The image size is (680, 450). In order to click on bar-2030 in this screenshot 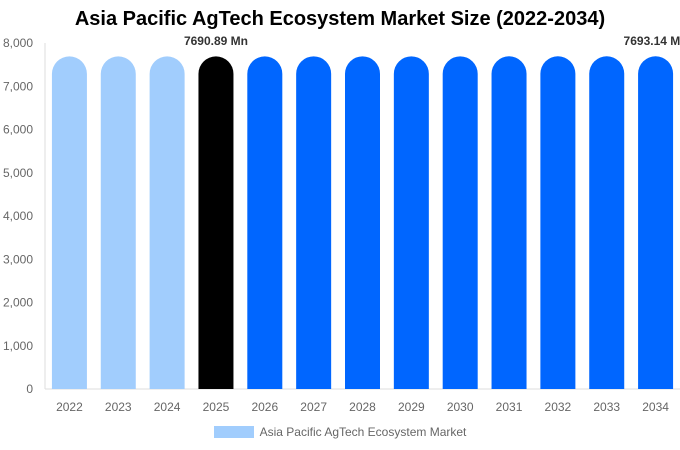, I will do `click(460, 223)`.